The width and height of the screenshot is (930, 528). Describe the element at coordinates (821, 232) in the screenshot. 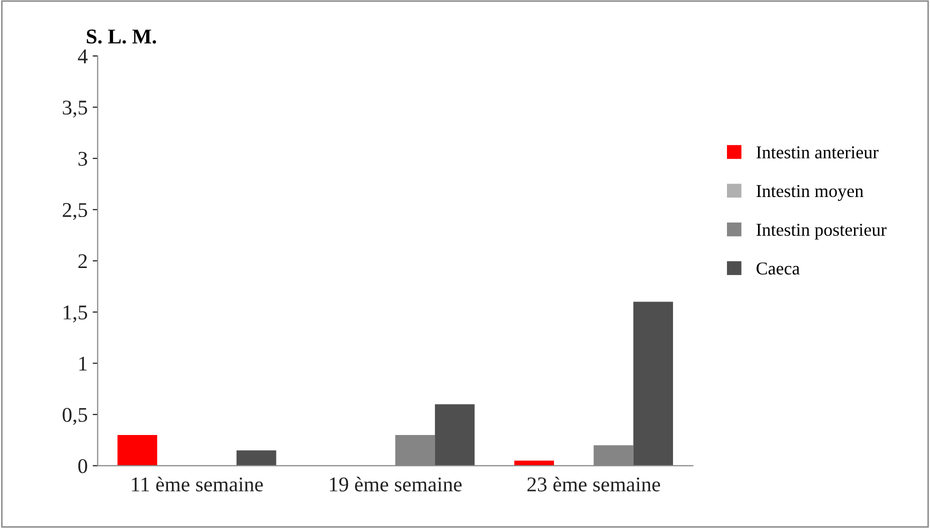

I see `legend-label: Intestin posterieur` at that location.